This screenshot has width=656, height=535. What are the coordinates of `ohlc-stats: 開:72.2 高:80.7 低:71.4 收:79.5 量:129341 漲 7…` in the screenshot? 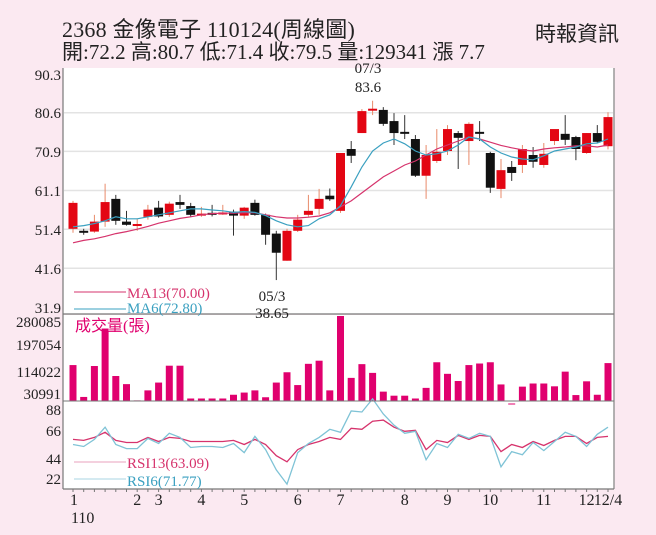 It's located at (273, 52).